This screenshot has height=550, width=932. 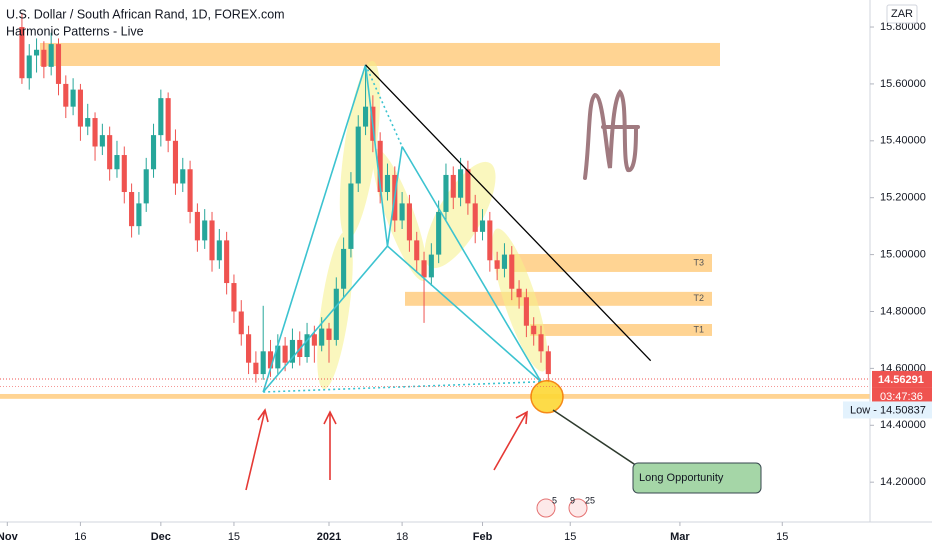 What do you see at coordinates (698, 298) in the screenshot?
I see `zone-label: T2` at bounding box center [698, 298].